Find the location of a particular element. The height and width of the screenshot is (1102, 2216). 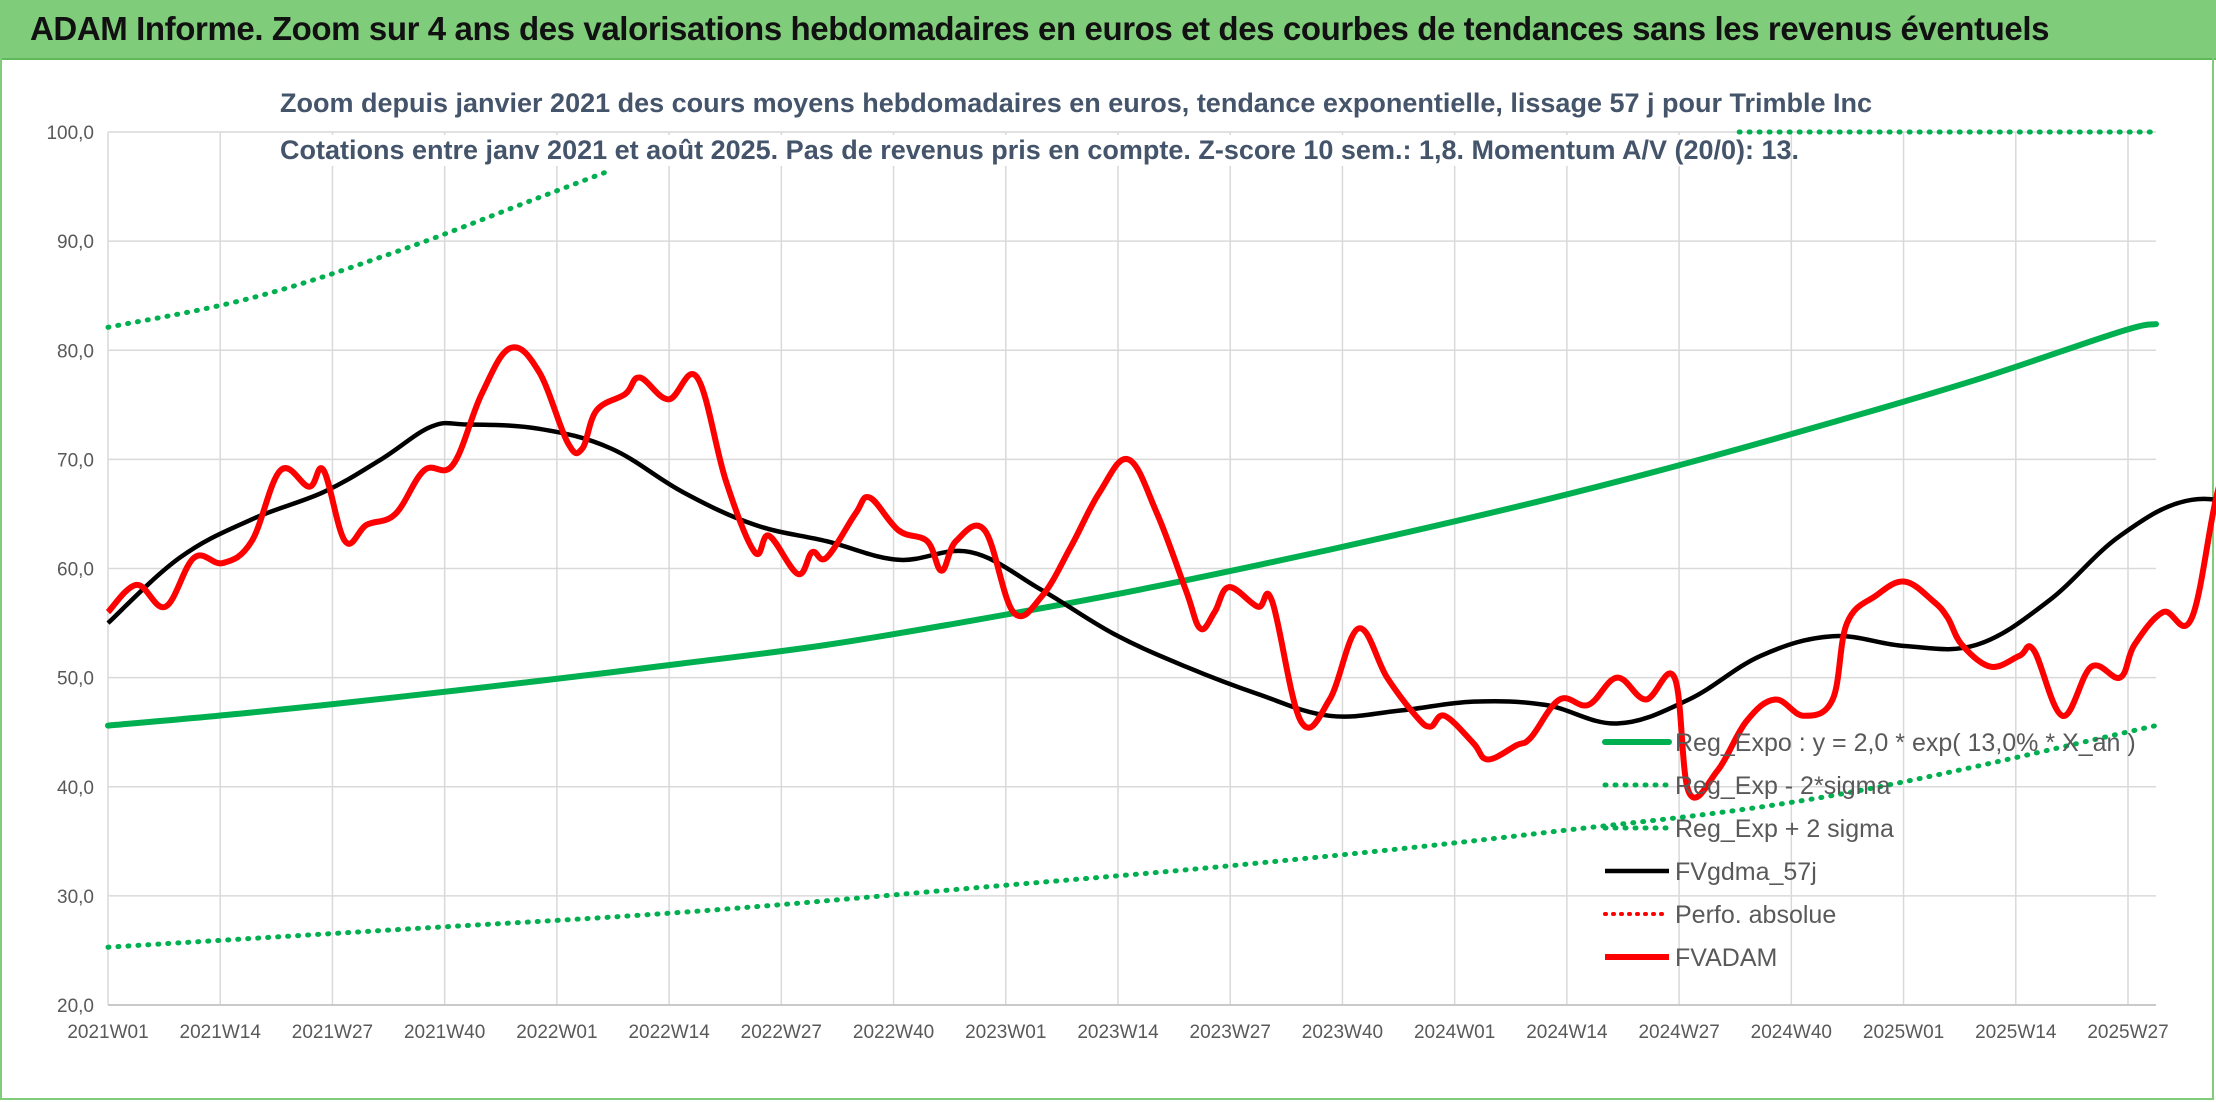

legend-label: Reg_Expo : y = 2,0 * exp( 13,0% * X_an ) is located at coordinates (1905, 743).